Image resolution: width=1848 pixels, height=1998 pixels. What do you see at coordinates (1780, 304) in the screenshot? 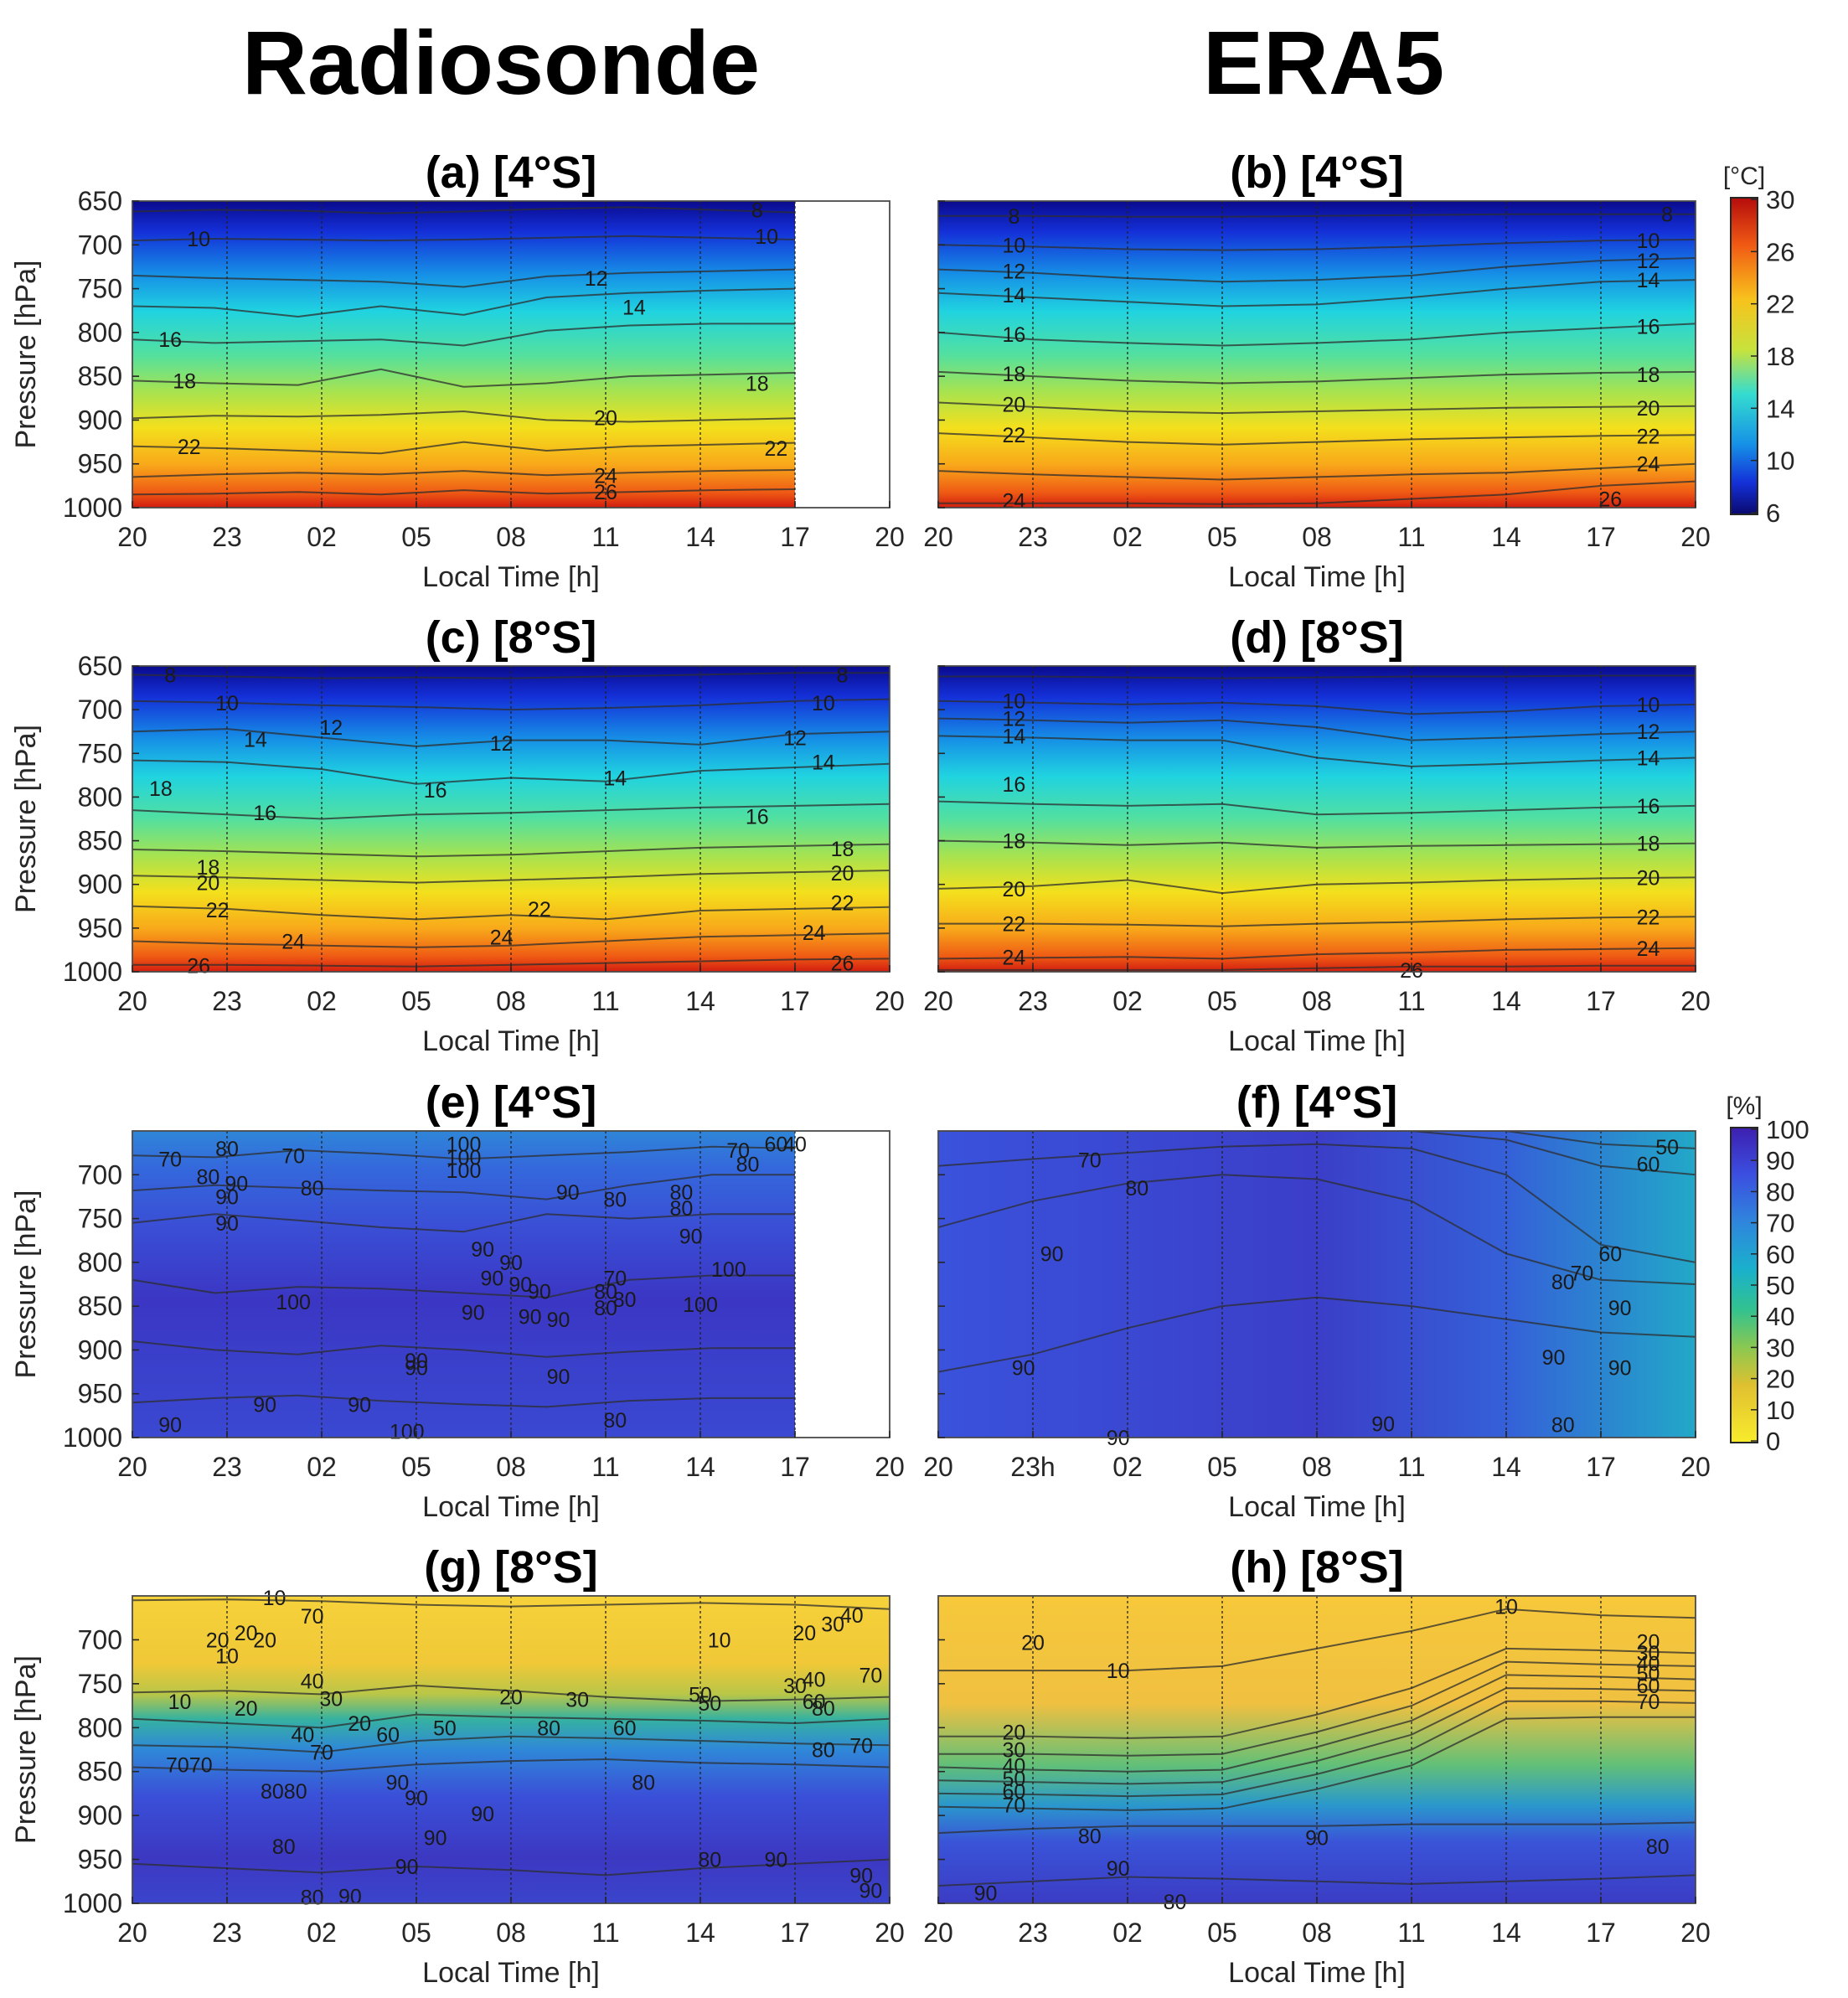
I see `colorbar-tick-label: 22` at bounding box center [1780, 304].